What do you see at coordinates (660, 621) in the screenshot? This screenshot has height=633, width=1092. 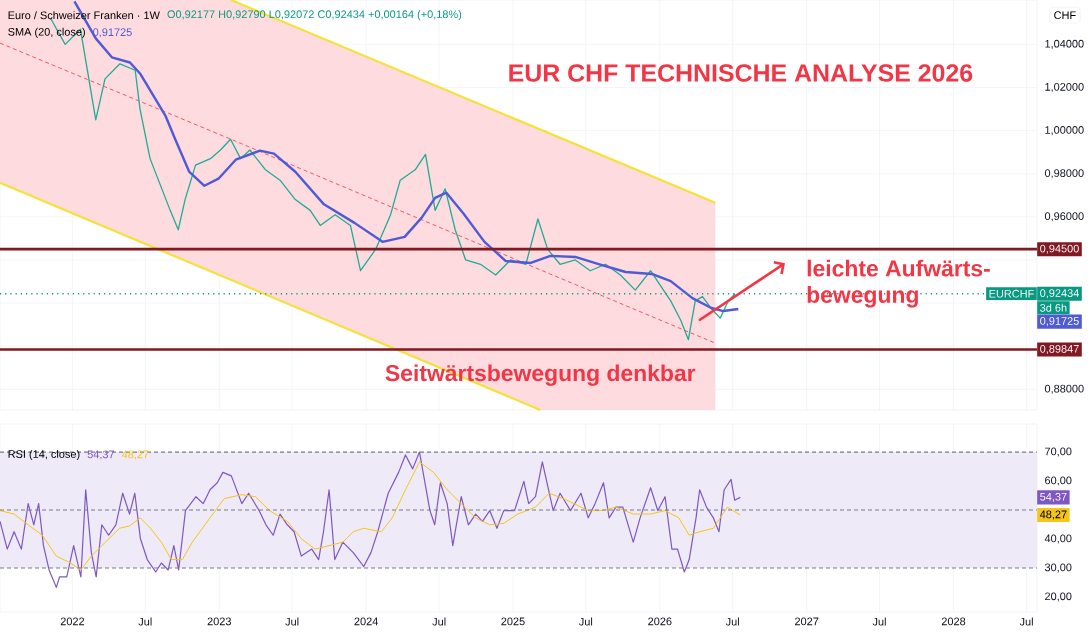 I see `x-tick-label: 2026` at bounding box center [660, 621].